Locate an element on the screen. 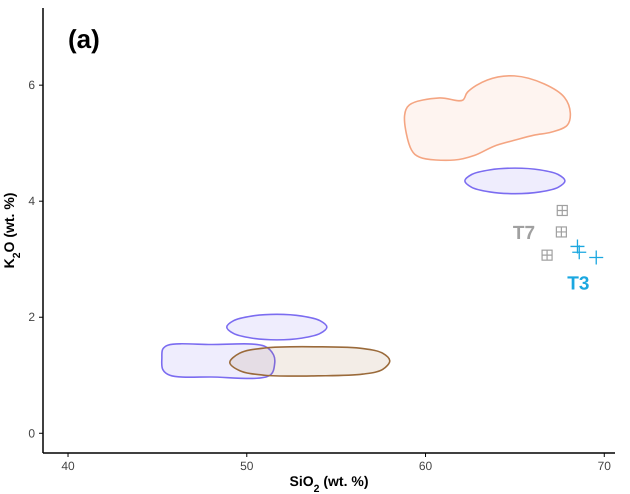  series-label: T3 is located at coordinates (578, 283).